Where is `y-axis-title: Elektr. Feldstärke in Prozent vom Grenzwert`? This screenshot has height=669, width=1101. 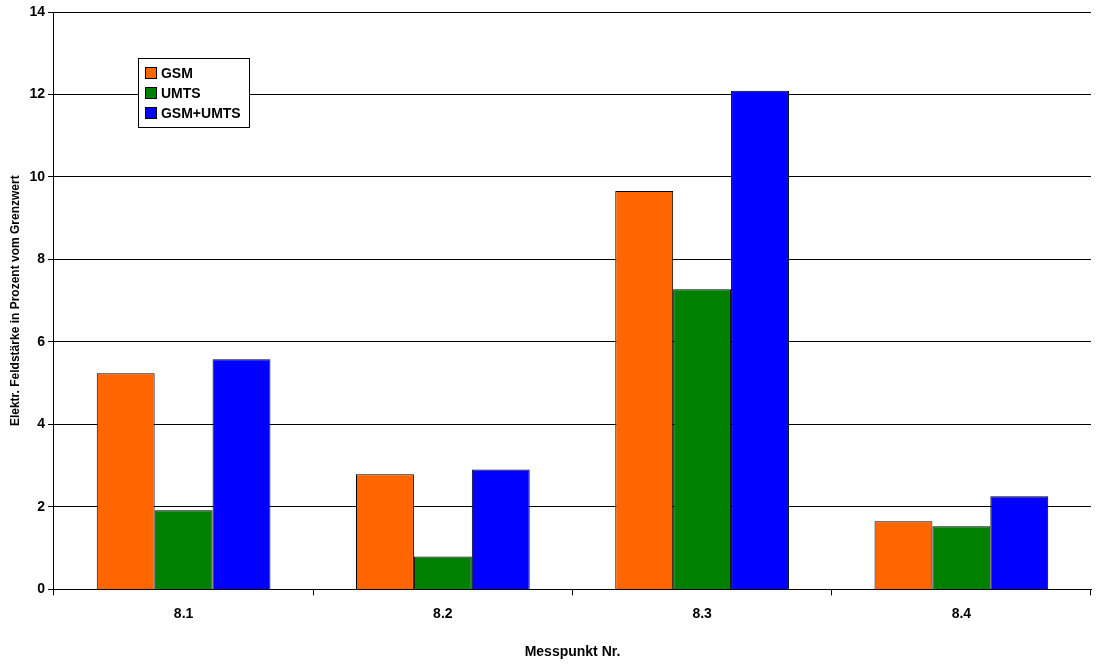 y-axis-title: Elektr. Feldstärke in Prozent vom Grenzwert is located at coordinates (14, 301).